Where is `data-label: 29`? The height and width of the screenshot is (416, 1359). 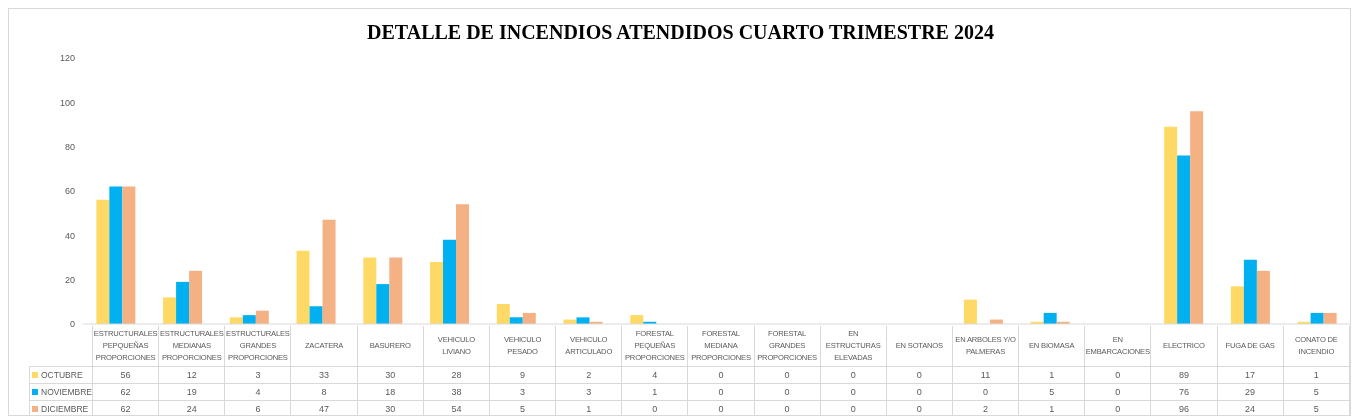
data-label: 29 is located at coordinates (1250, 391).